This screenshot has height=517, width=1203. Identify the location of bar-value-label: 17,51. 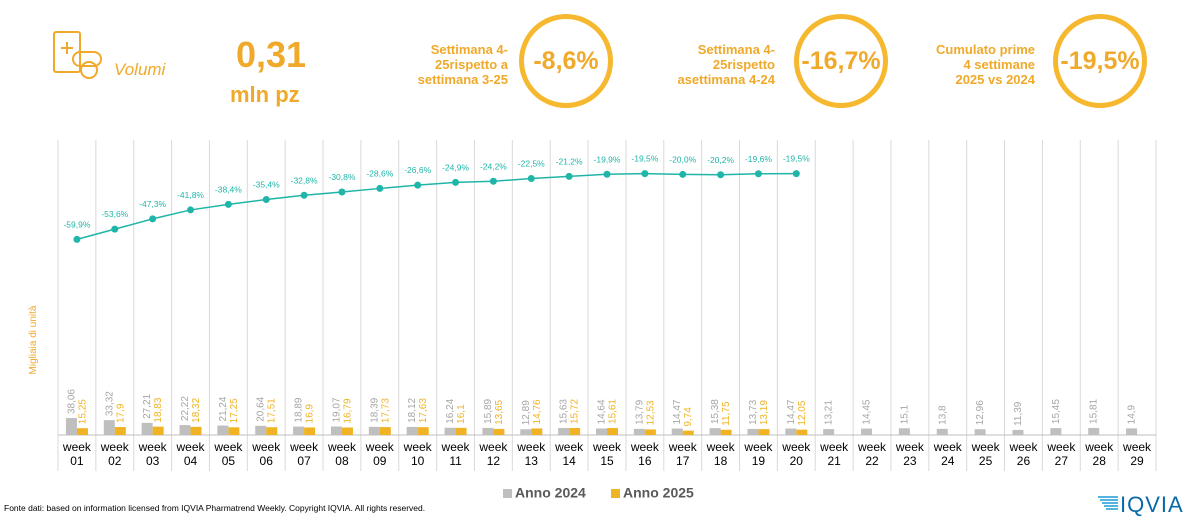
(272, 410).